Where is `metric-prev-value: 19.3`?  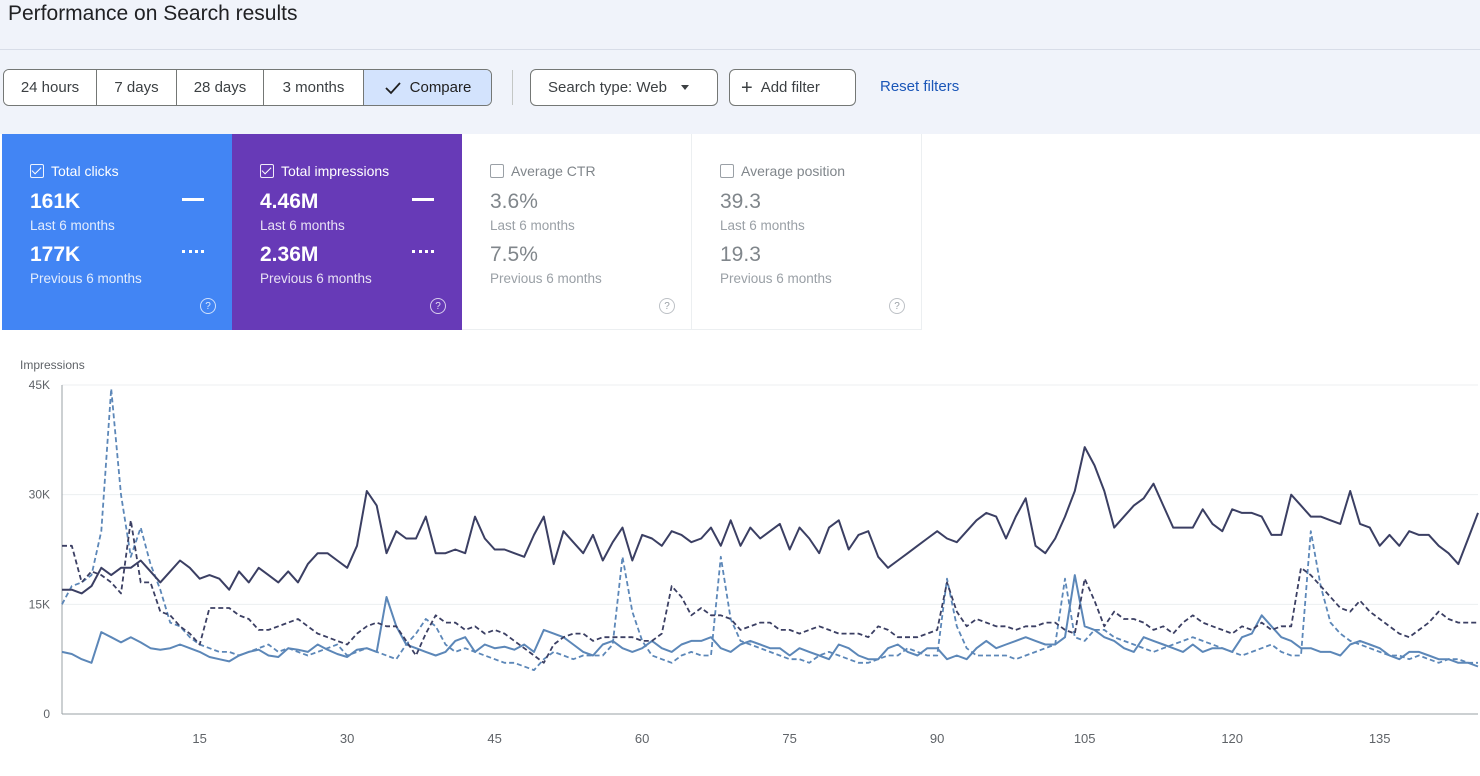
metric-prev-value: 19.3 is located at coordinates (740, 254).